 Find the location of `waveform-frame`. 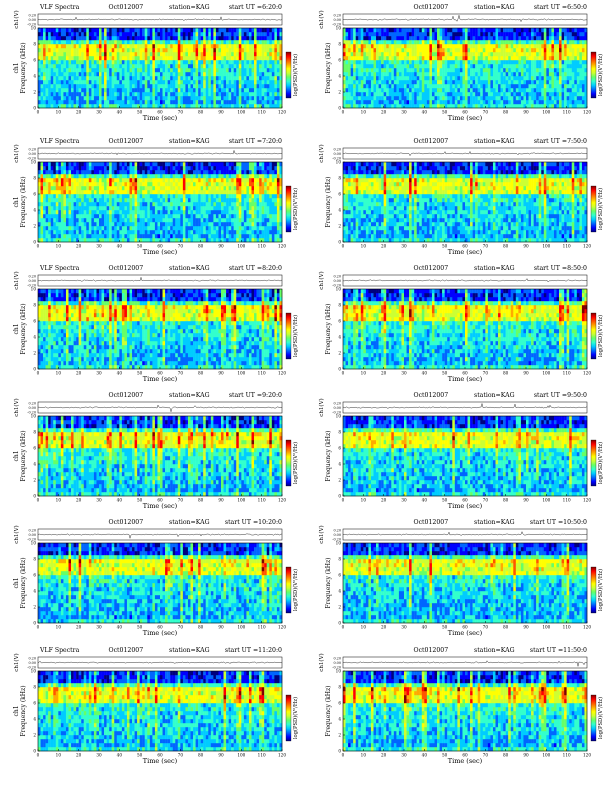

waveform-frame is located at coordinates (465, 280).